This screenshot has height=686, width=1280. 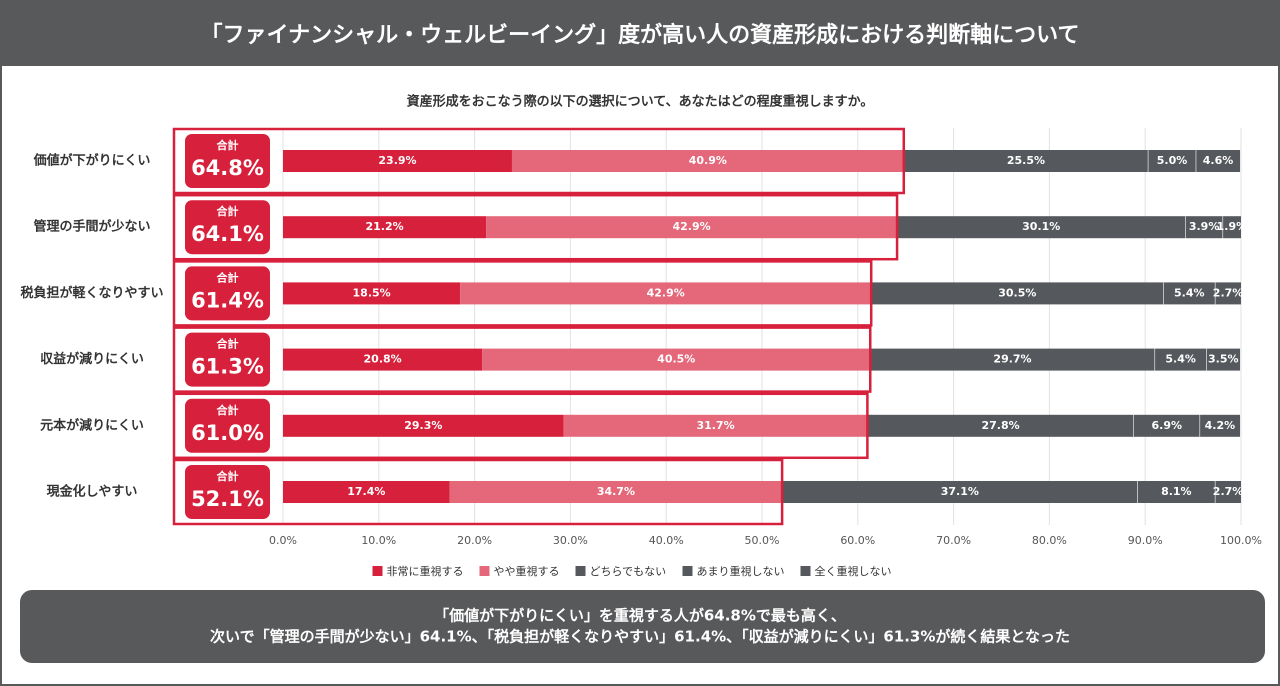 I want to click on value-label: 6.9%, so click(x=1166, y=425).